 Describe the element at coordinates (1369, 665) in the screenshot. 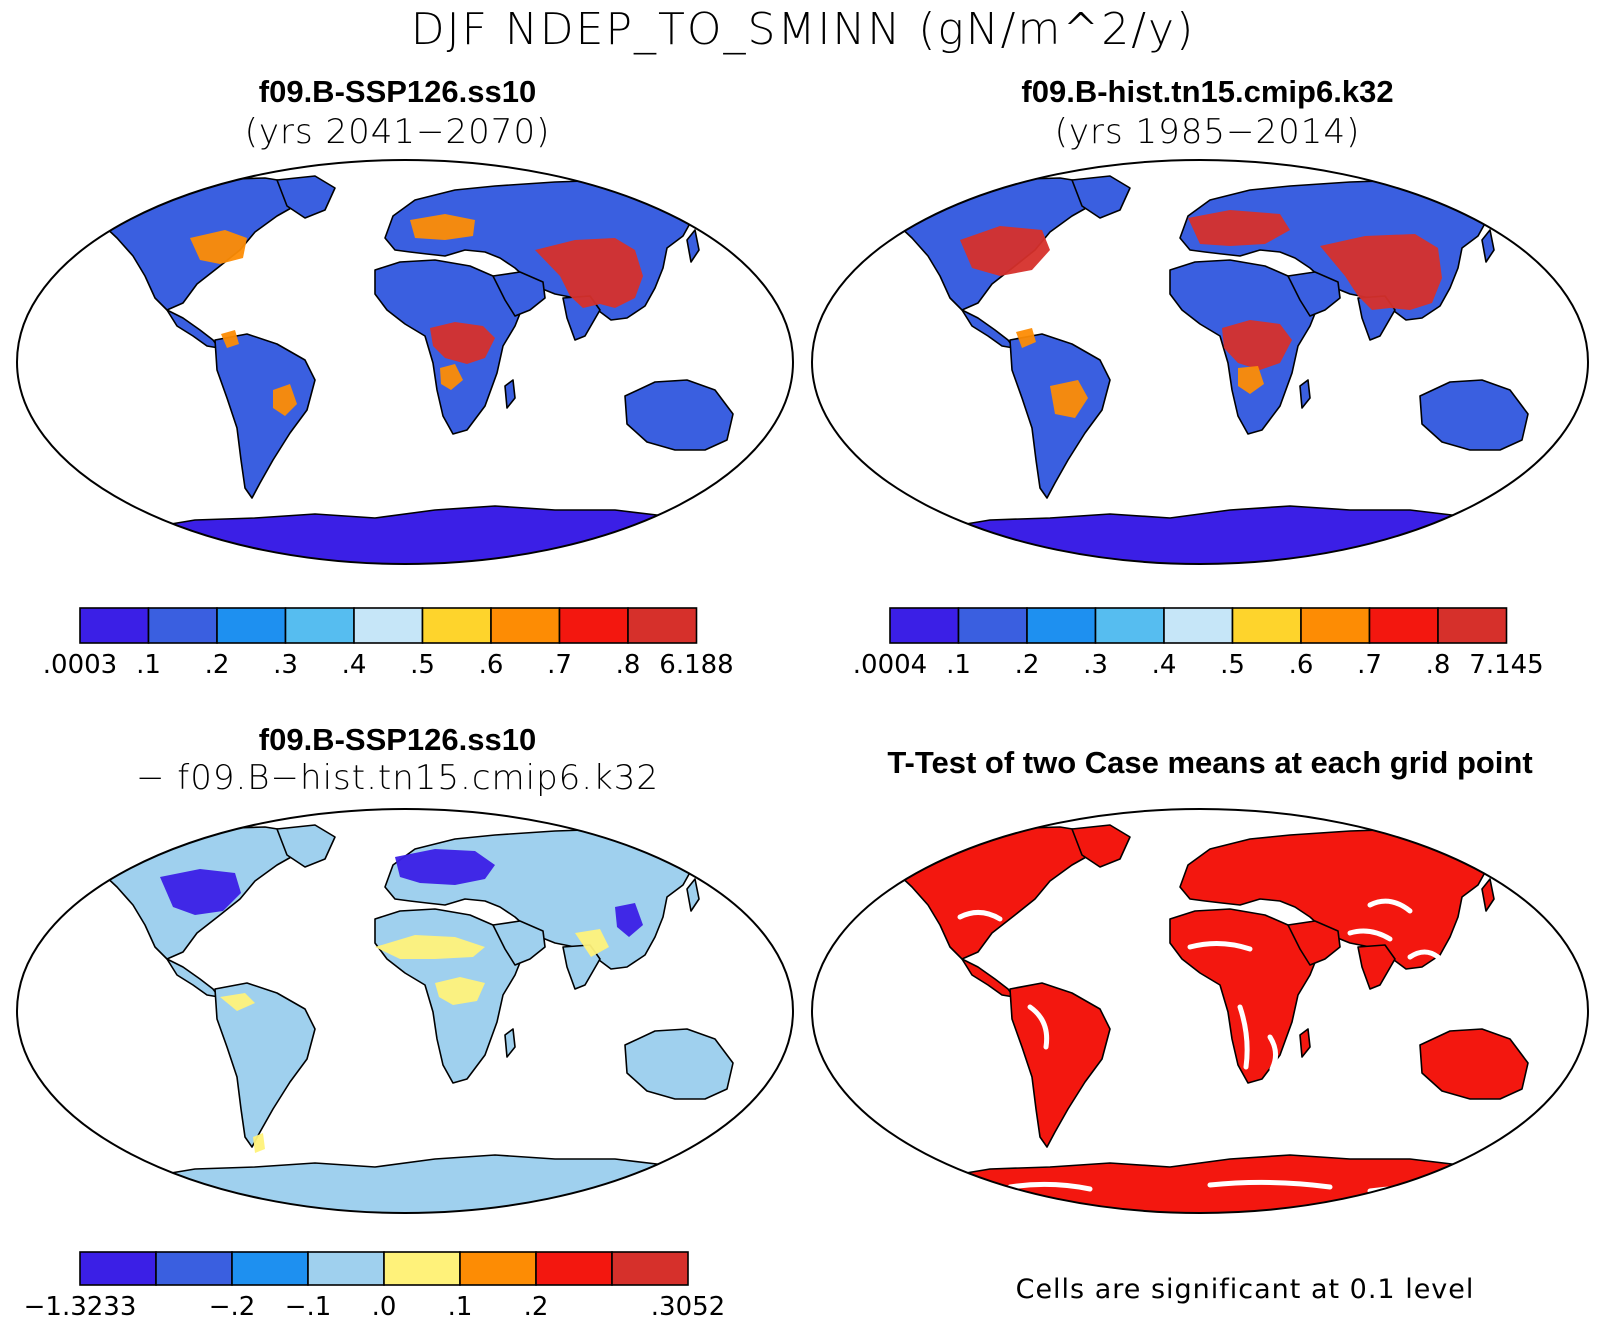

I see `colorbar-tick-label: .7` at that location.